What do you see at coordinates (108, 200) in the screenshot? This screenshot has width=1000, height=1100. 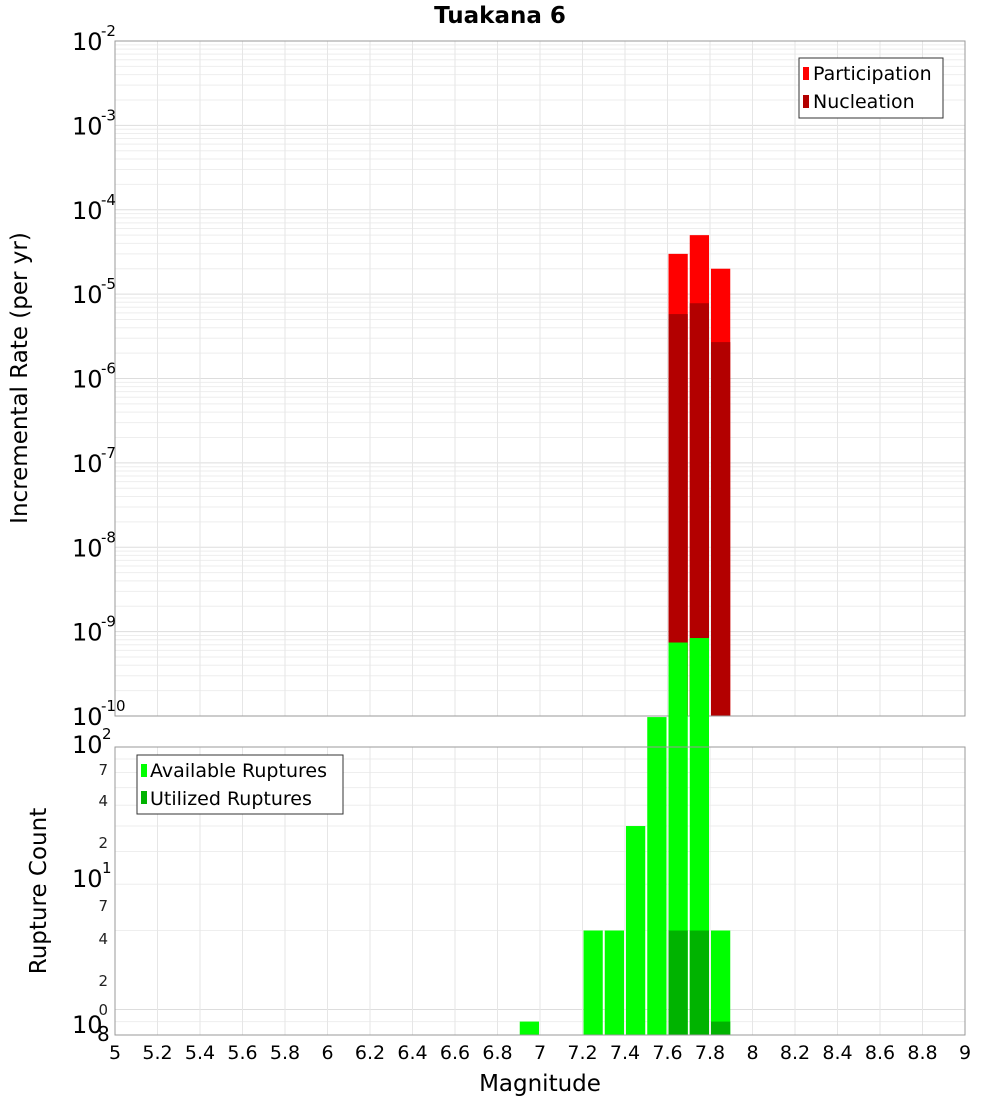 I see `rate-y-tick-exponent: -4` at bounding box center [108, 200].